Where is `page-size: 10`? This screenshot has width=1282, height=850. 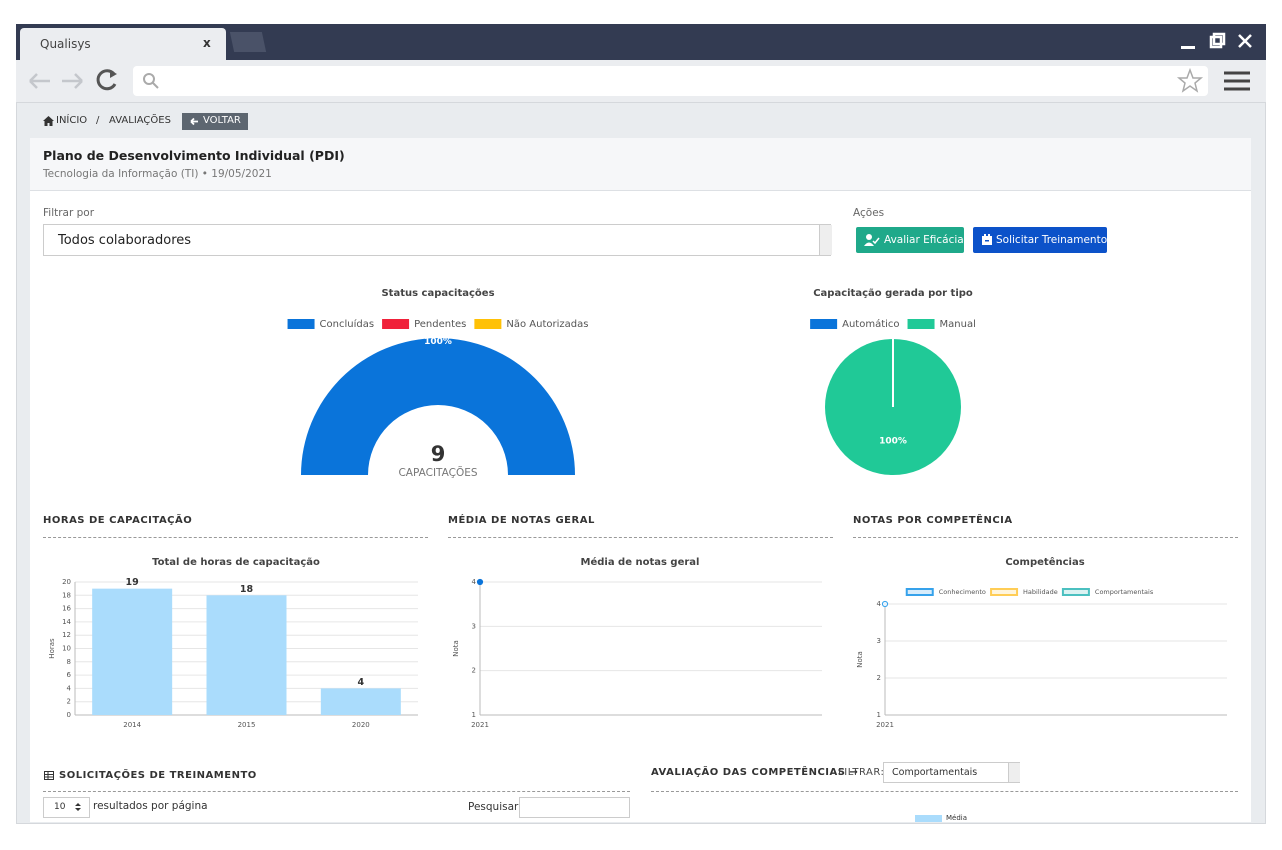 page-size: 10 is located at coordinates (60, 807).